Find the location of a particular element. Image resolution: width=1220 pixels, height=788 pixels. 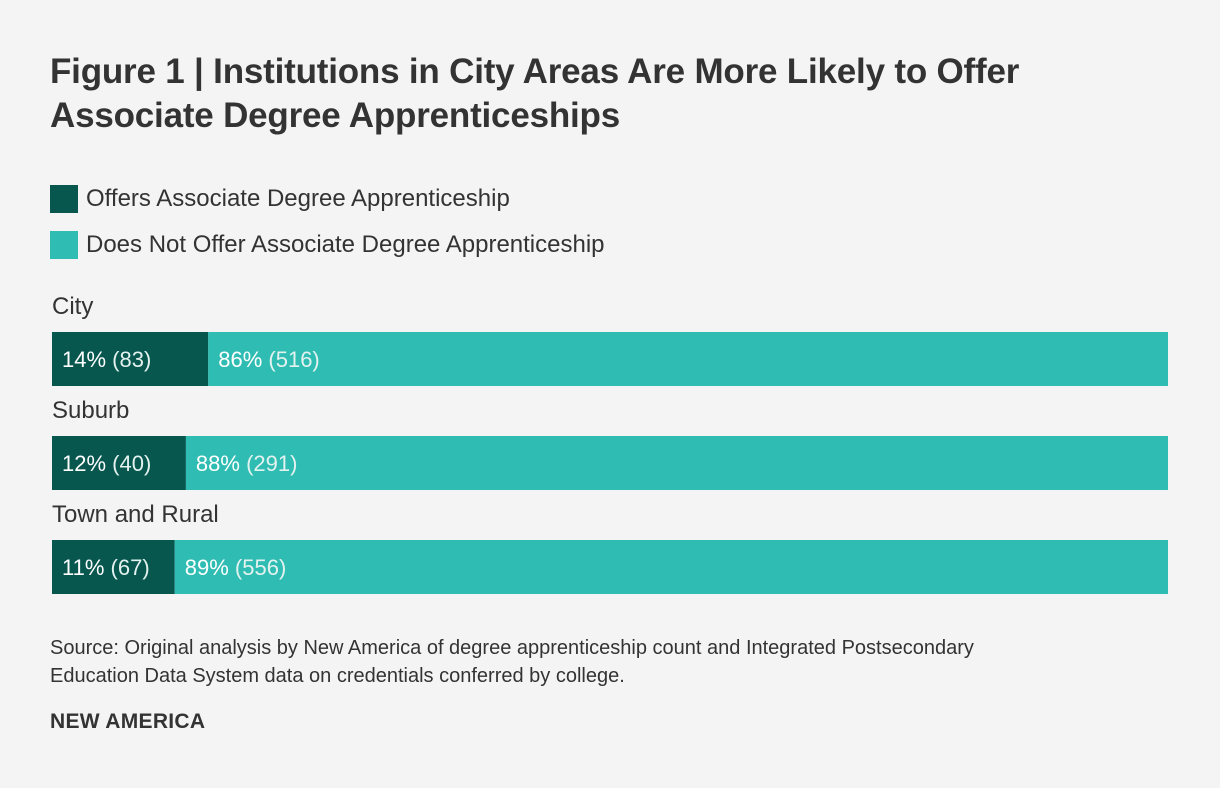

bar-does-not-offer-city is located at coordinates (688, 359).